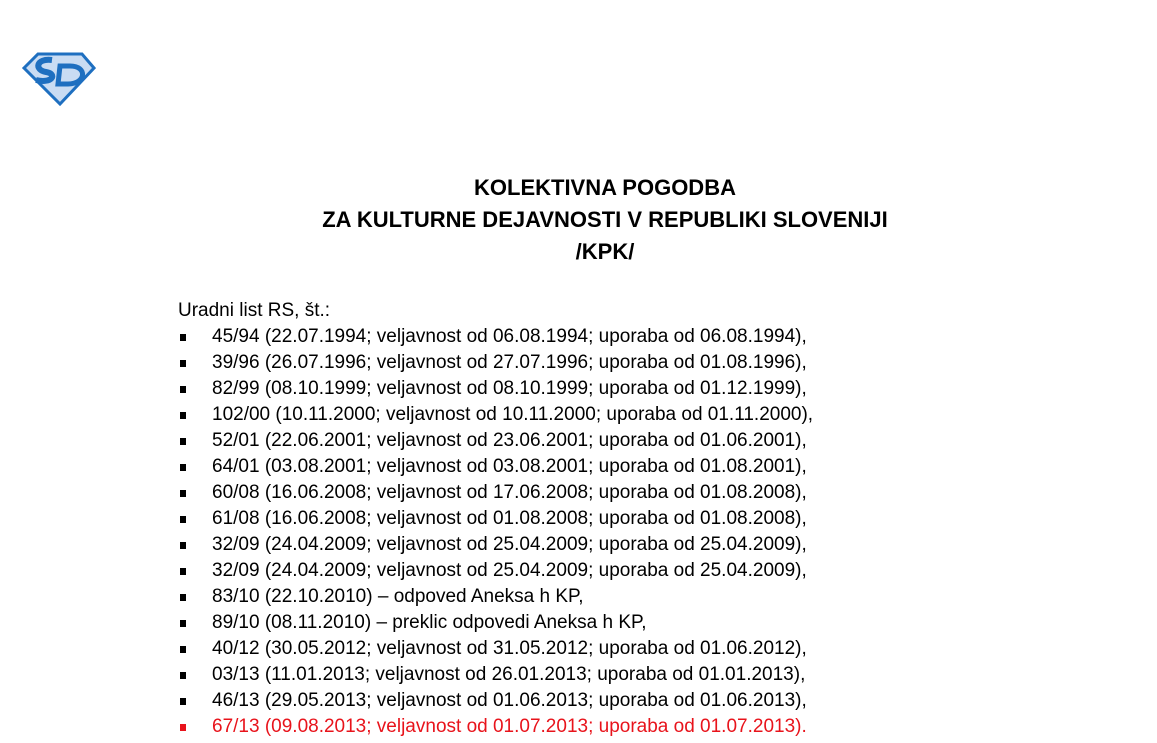  Describe the element at coordinates (605, 187) in the screenshot. I see `title-line-1: KOLEKTIVNA POGODBA` at that location.